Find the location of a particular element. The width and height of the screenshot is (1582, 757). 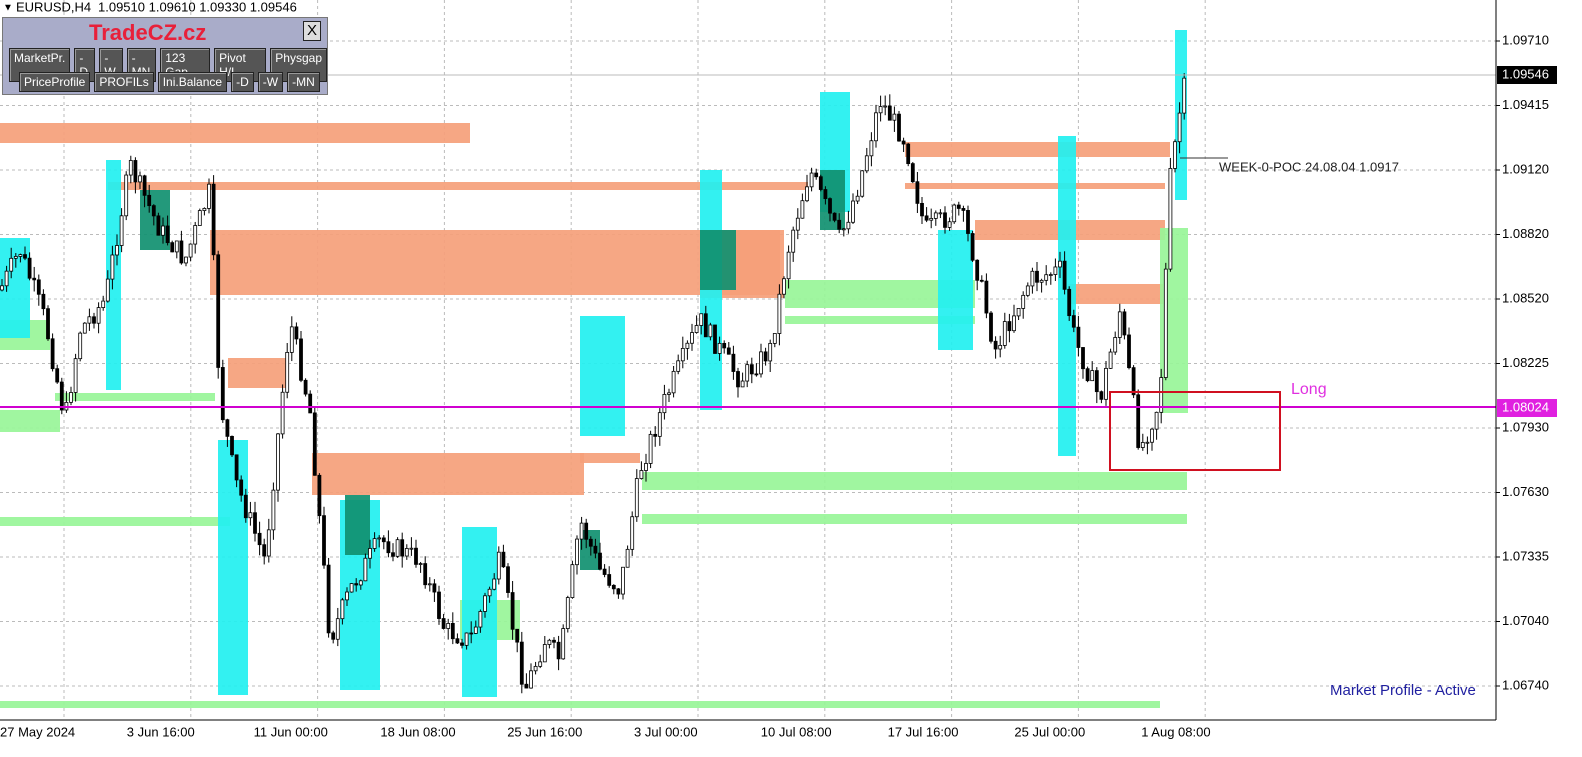

close-button: X is located at coordinates (312, 31).